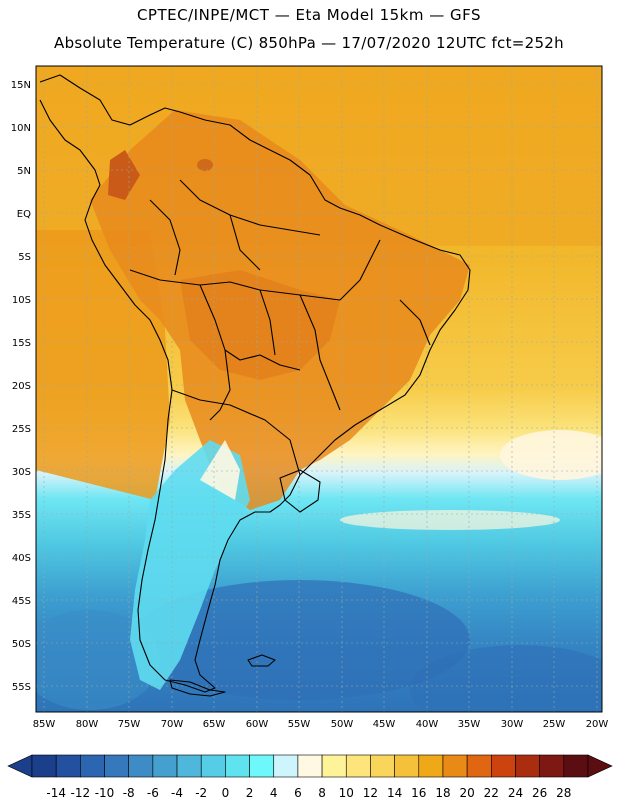  I want to click on colorbar-tick-label: 26, so click(539, 793).